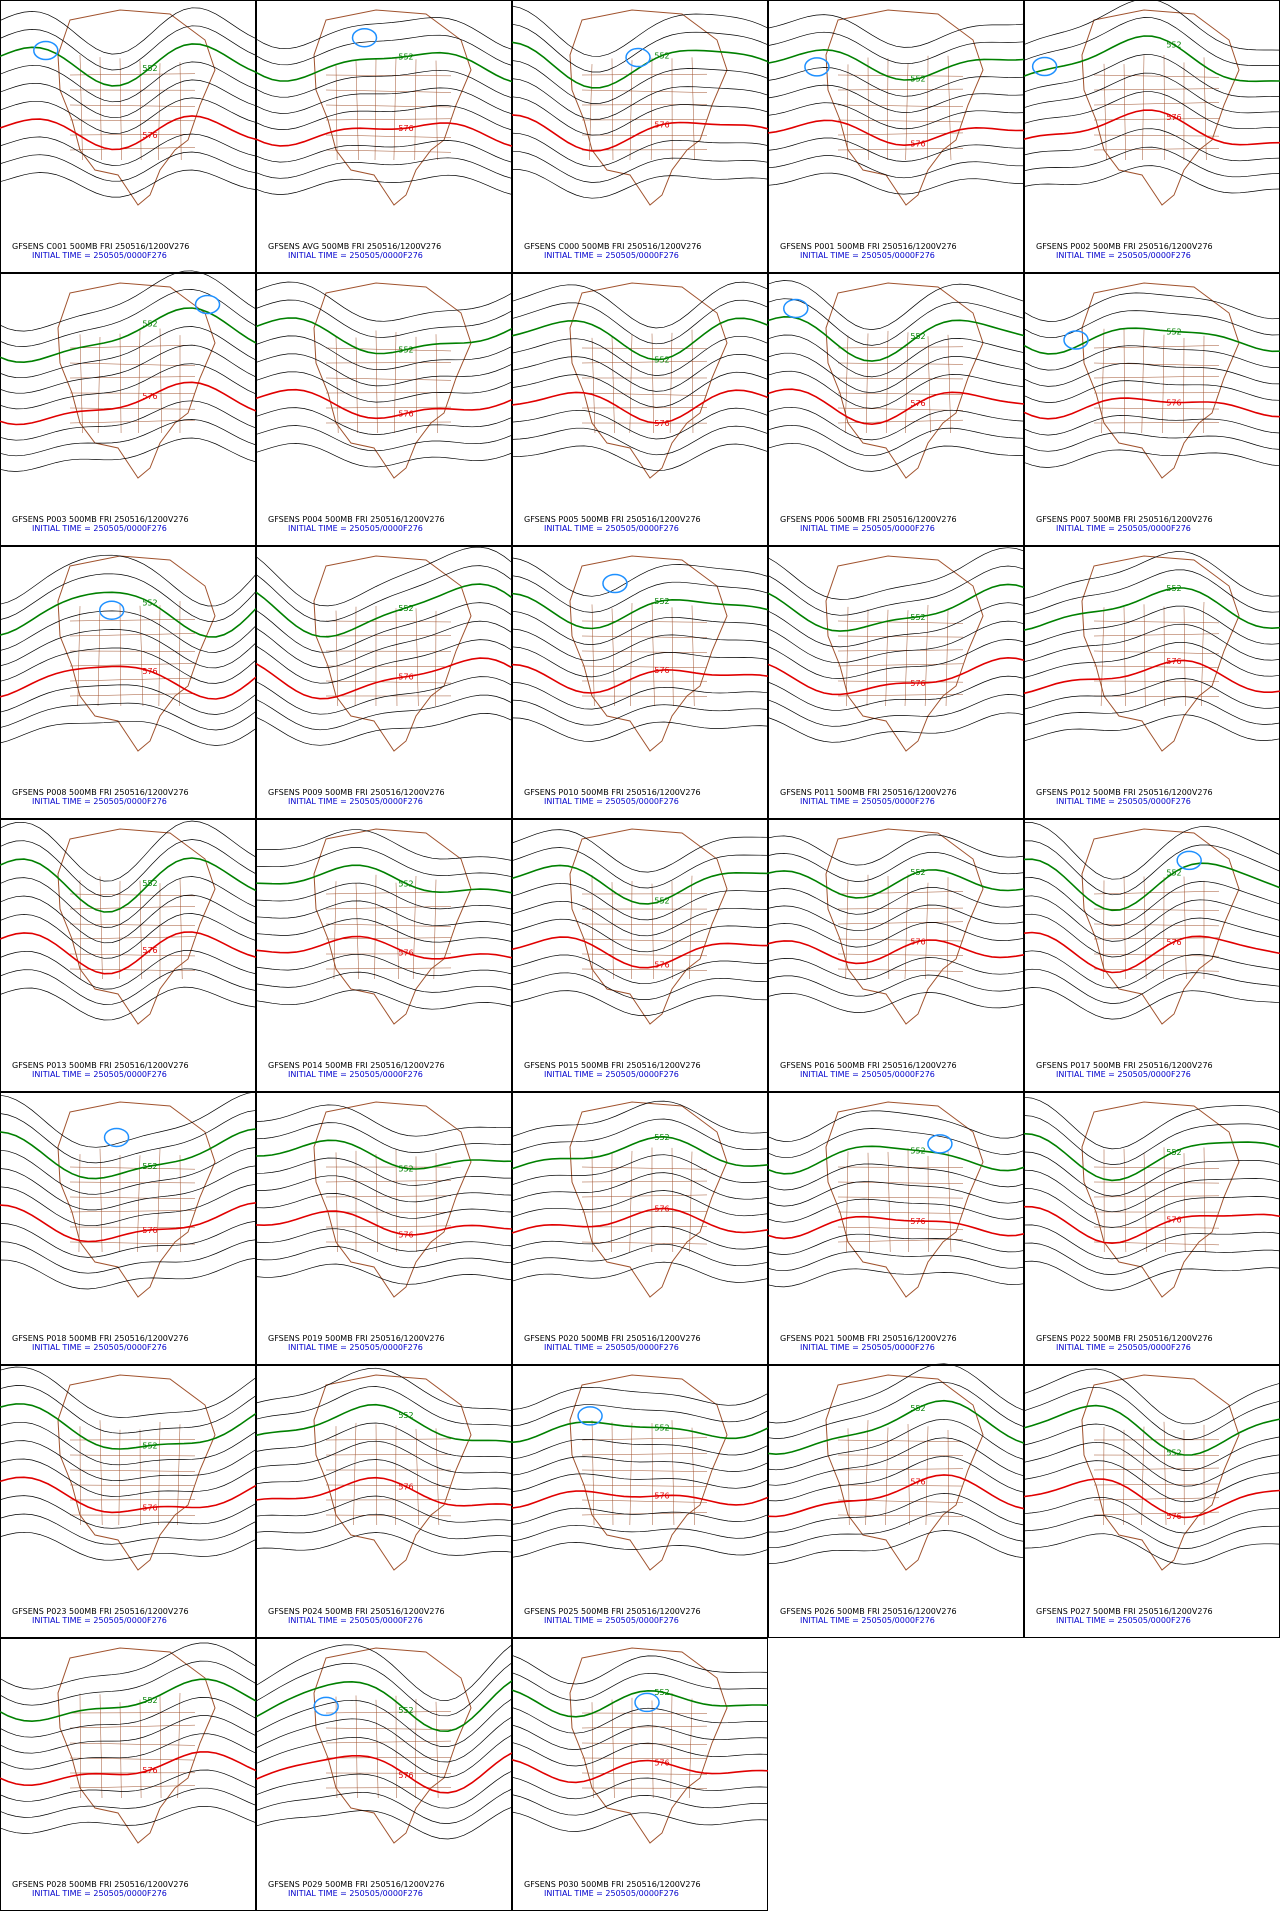  Describe the element at coordinates (356, 519) in the screenshot. I see `panel-title: GFSENS P004 500MB FRI 250516/1200V276` at that location.